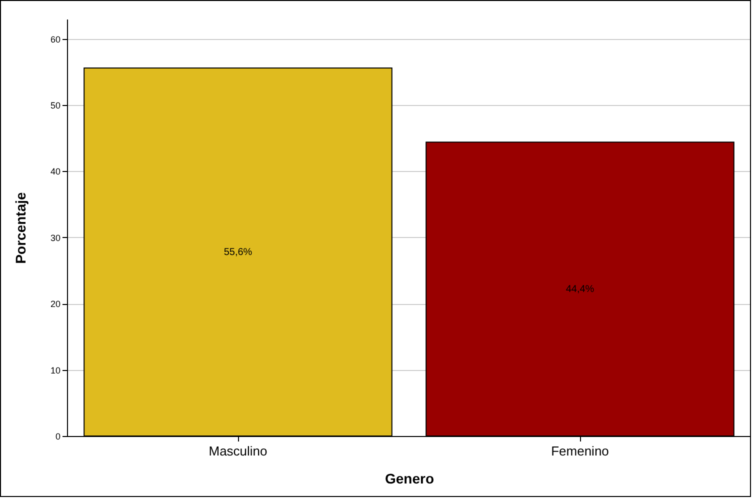 This screenshot has height=499, width=753. Describe the element at coordinates (238, 252) in the screenshot. I see `data-label: 55,6%` at that location.